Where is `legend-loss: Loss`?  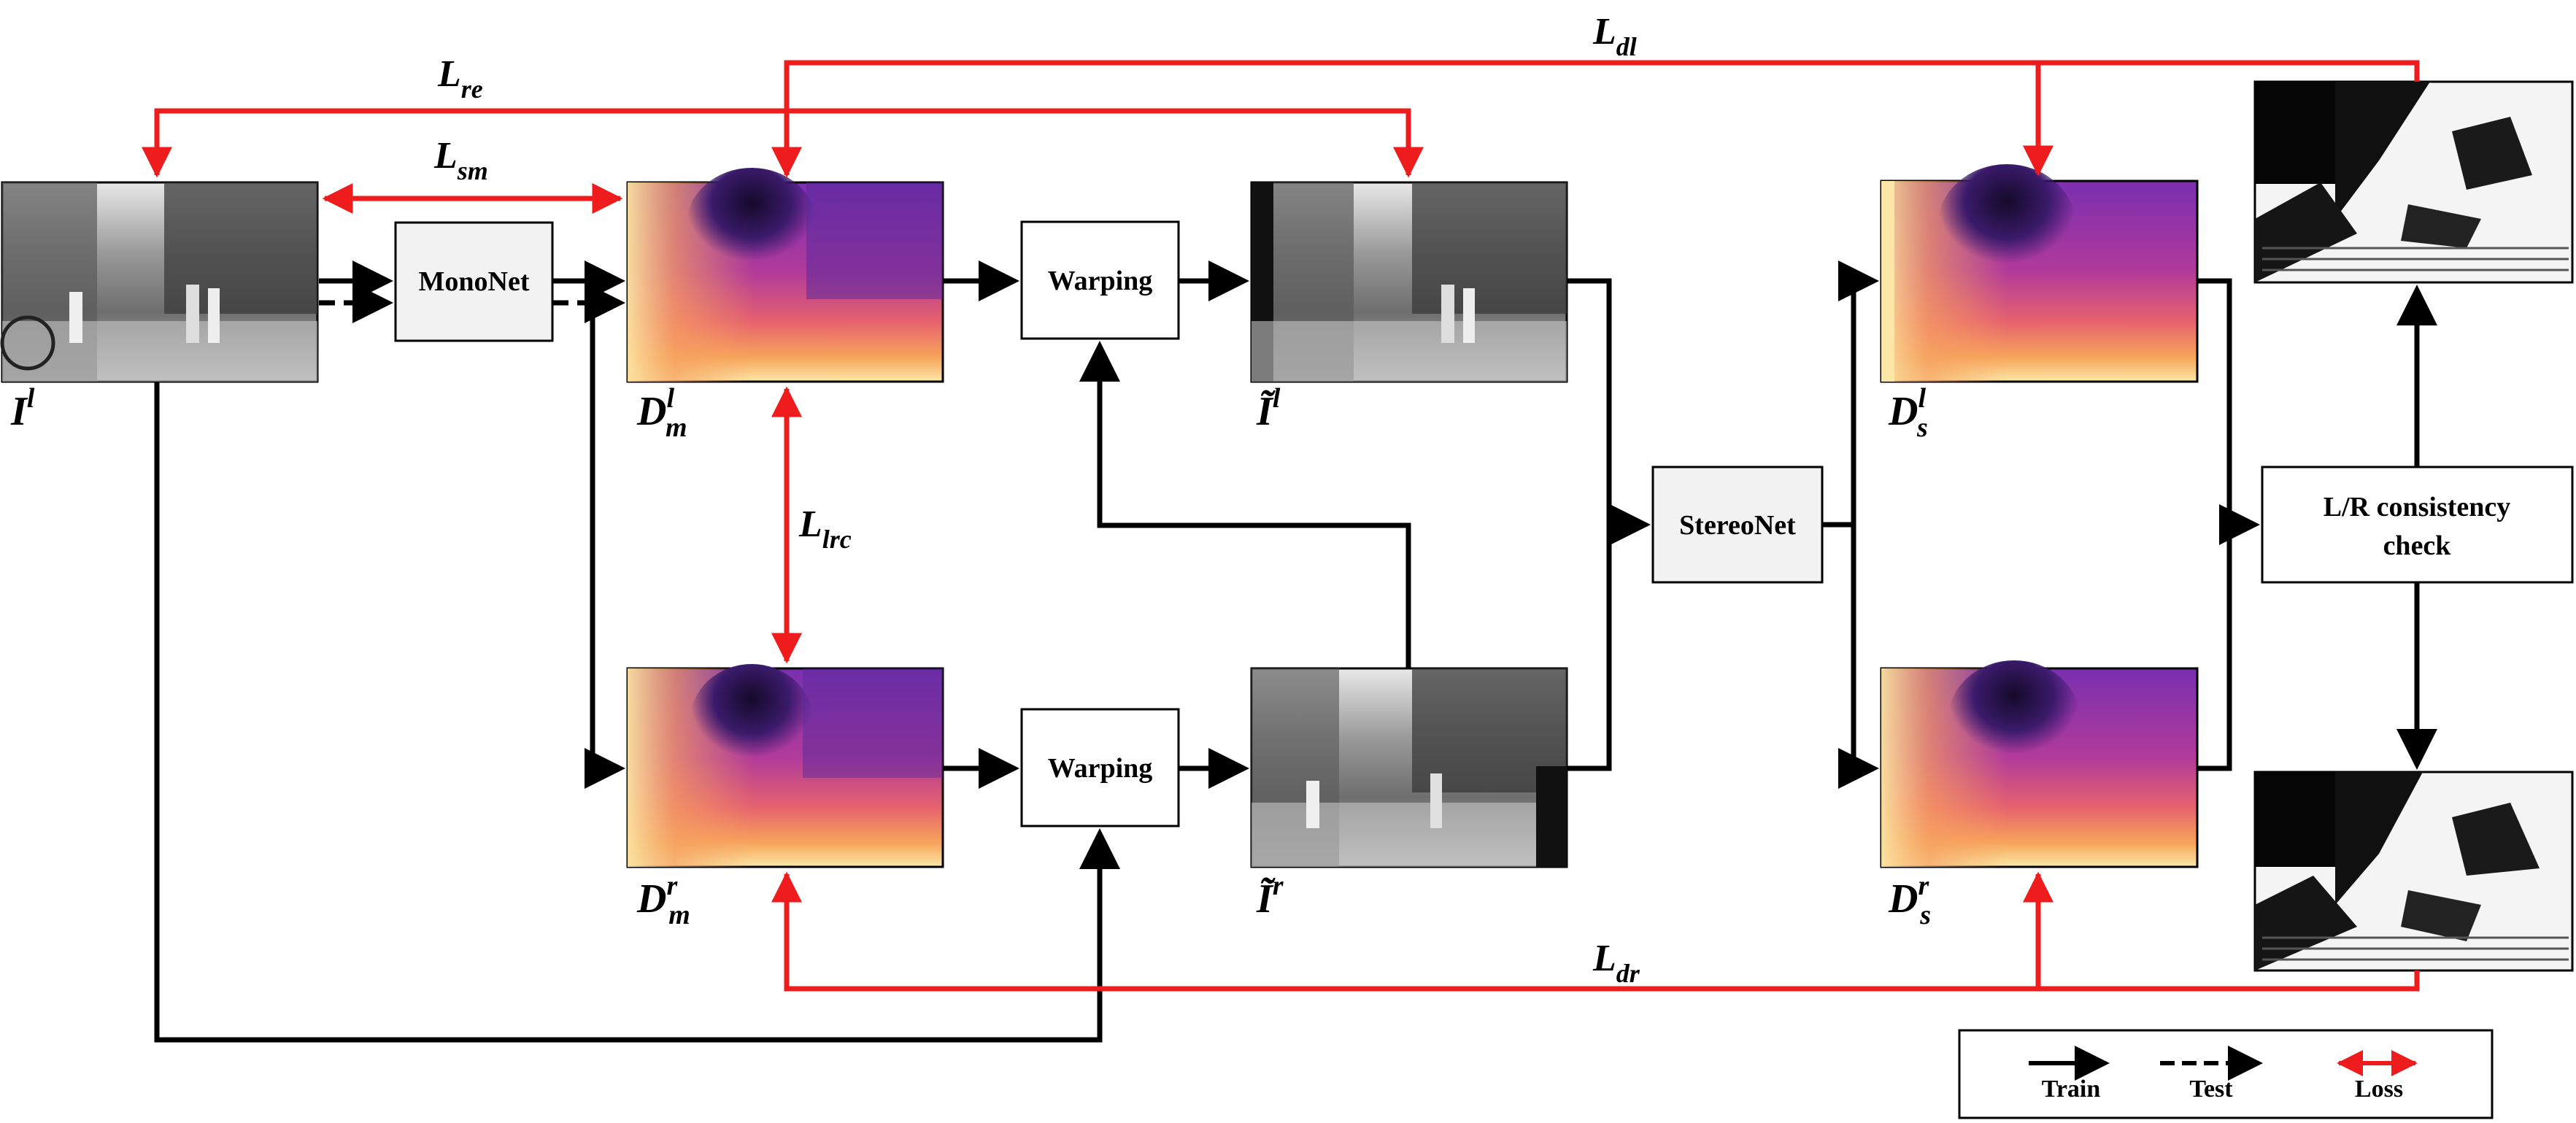
legend-loss: Loss is located at coordinates (2377, 1076).